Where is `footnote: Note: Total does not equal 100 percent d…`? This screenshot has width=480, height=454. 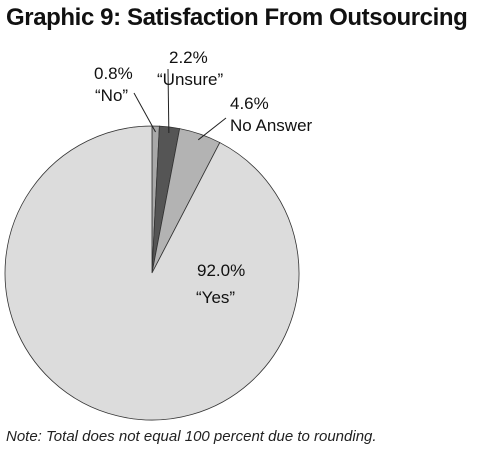
footnote: Note: Total does not equal 100 percent d… is located at coordinates (191, 436).